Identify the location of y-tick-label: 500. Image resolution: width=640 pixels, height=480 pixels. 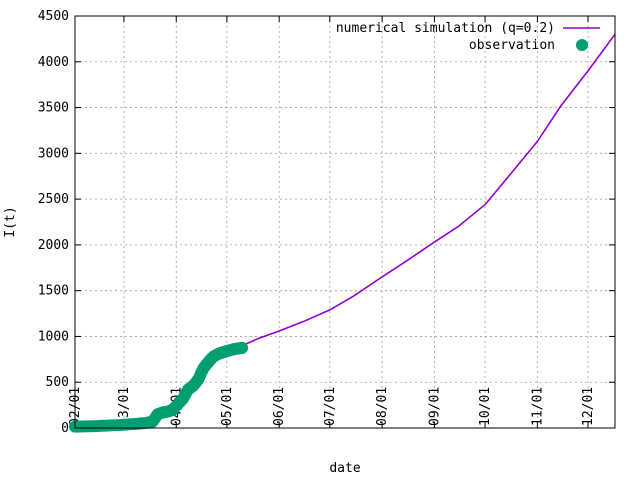
(57, 382).